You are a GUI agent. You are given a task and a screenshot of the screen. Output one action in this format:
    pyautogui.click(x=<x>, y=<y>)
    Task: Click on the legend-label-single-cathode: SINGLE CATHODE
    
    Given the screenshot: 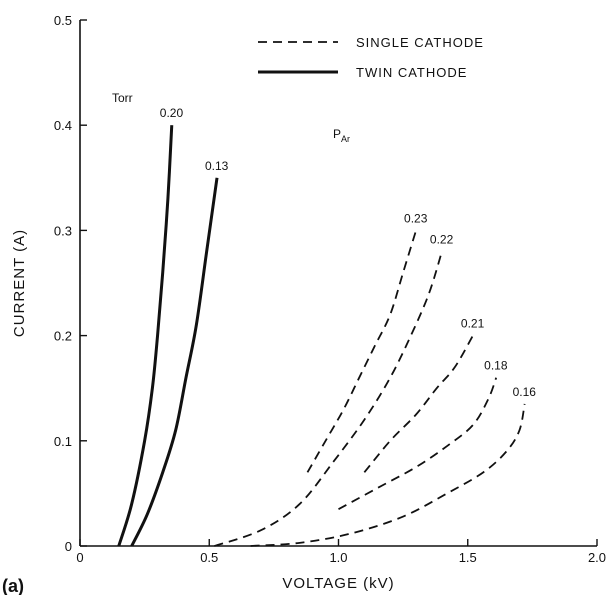 What is the action you would take?
    pyautogui.click(x=420, y=42)
    